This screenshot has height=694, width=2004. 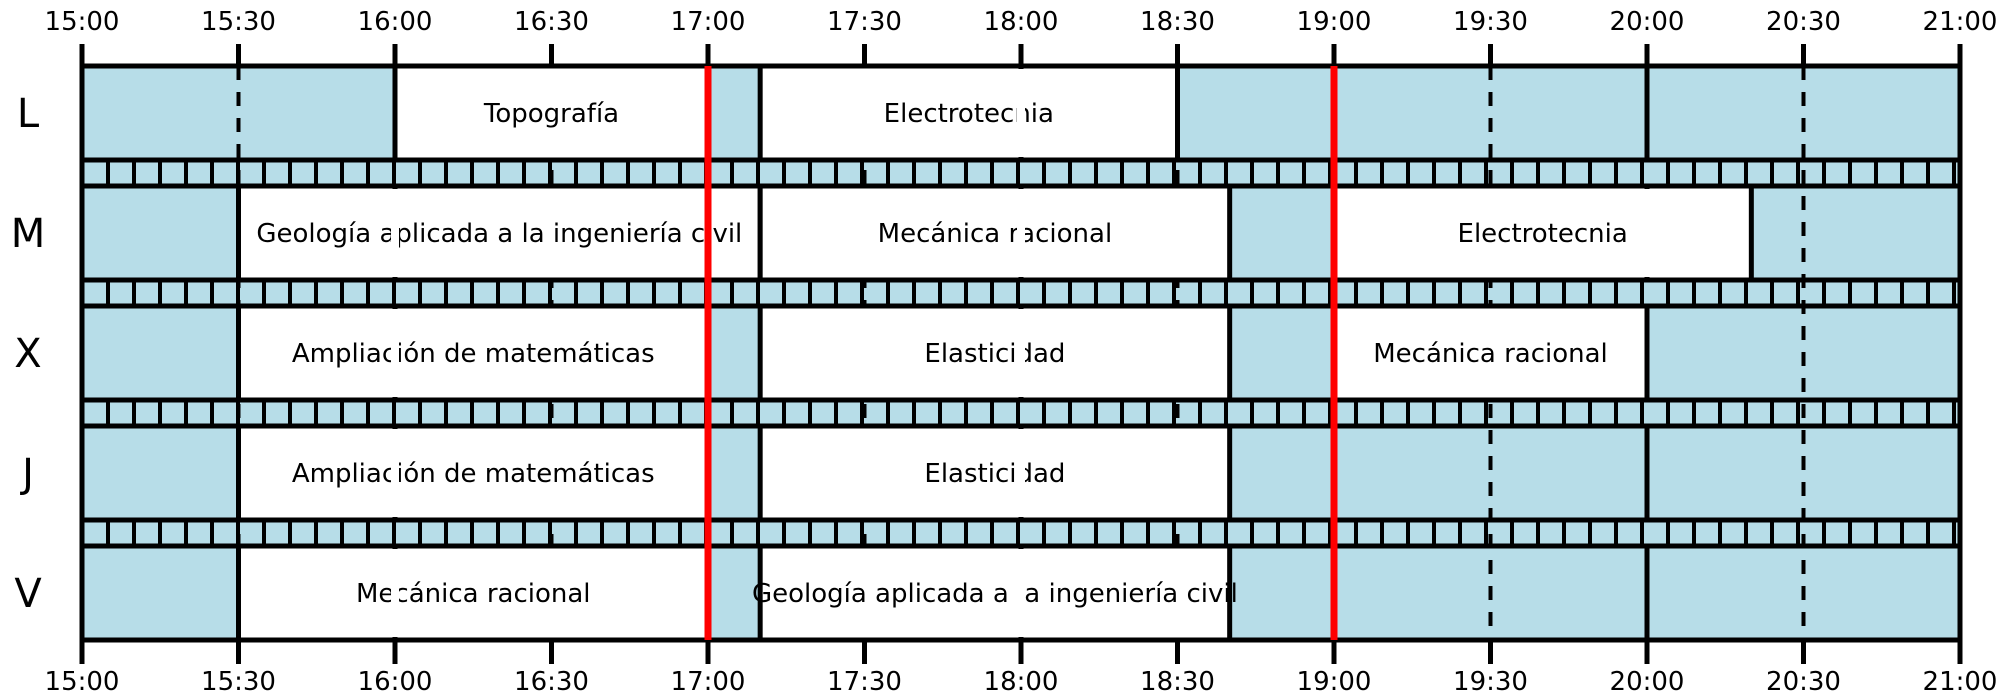 What do you see at coordinates (864, 680) in the screenshot?
I see `bottom-tick-label: 17:30` at bounding box center [864, 680].